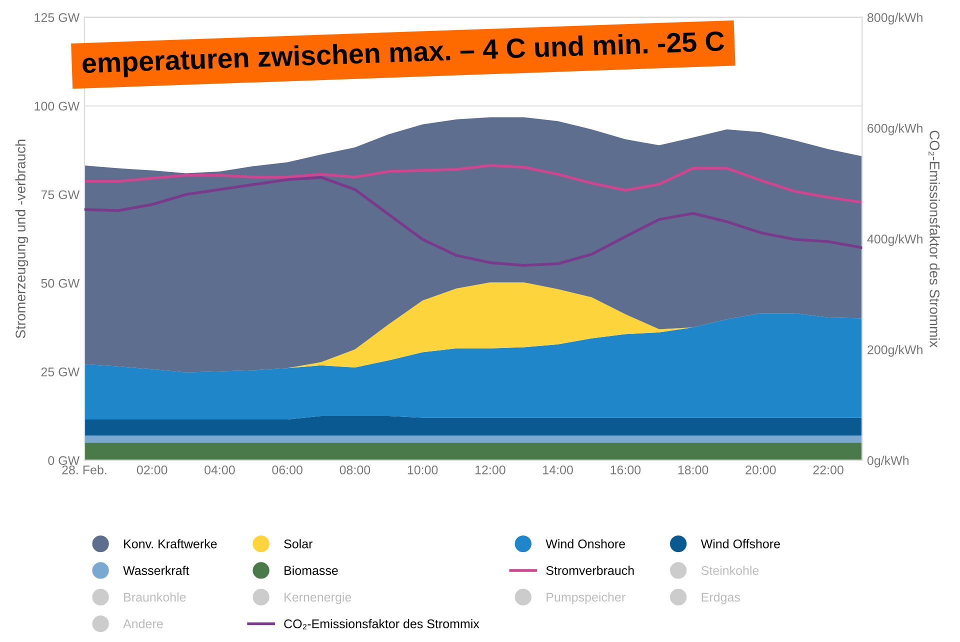 Image resolution: width=960 pixels, height=642 pixels. What do you see at coordinates (318, 598) in the screenshot?
I see `legend-label: Kernenergie` at bounding box center [318, 598].